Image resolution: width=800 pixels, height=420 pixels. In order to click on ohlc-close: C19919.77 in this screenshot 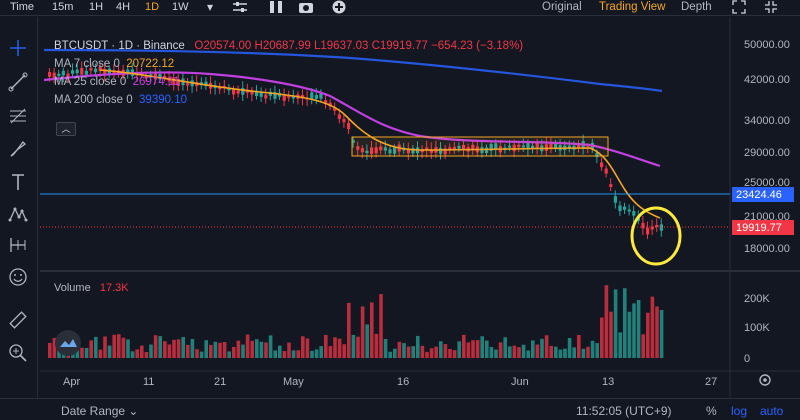, I will do `click(399, 46)`.